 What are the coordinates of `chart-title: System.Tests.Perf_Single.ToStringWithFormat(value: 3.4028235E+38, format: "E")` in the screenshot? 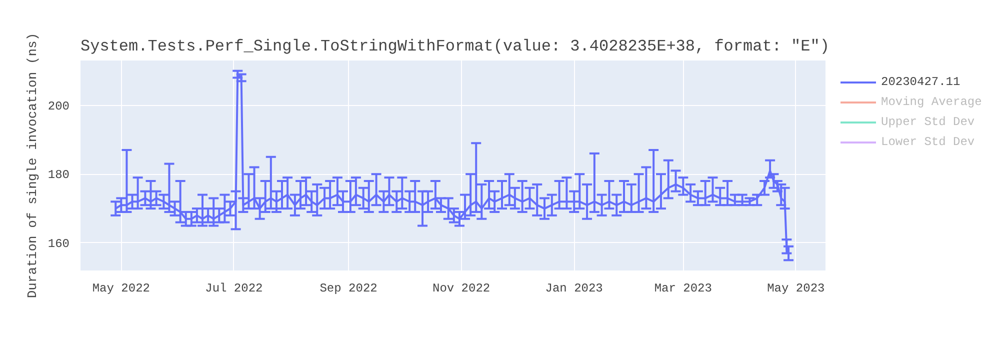 It's located at (455, 47).